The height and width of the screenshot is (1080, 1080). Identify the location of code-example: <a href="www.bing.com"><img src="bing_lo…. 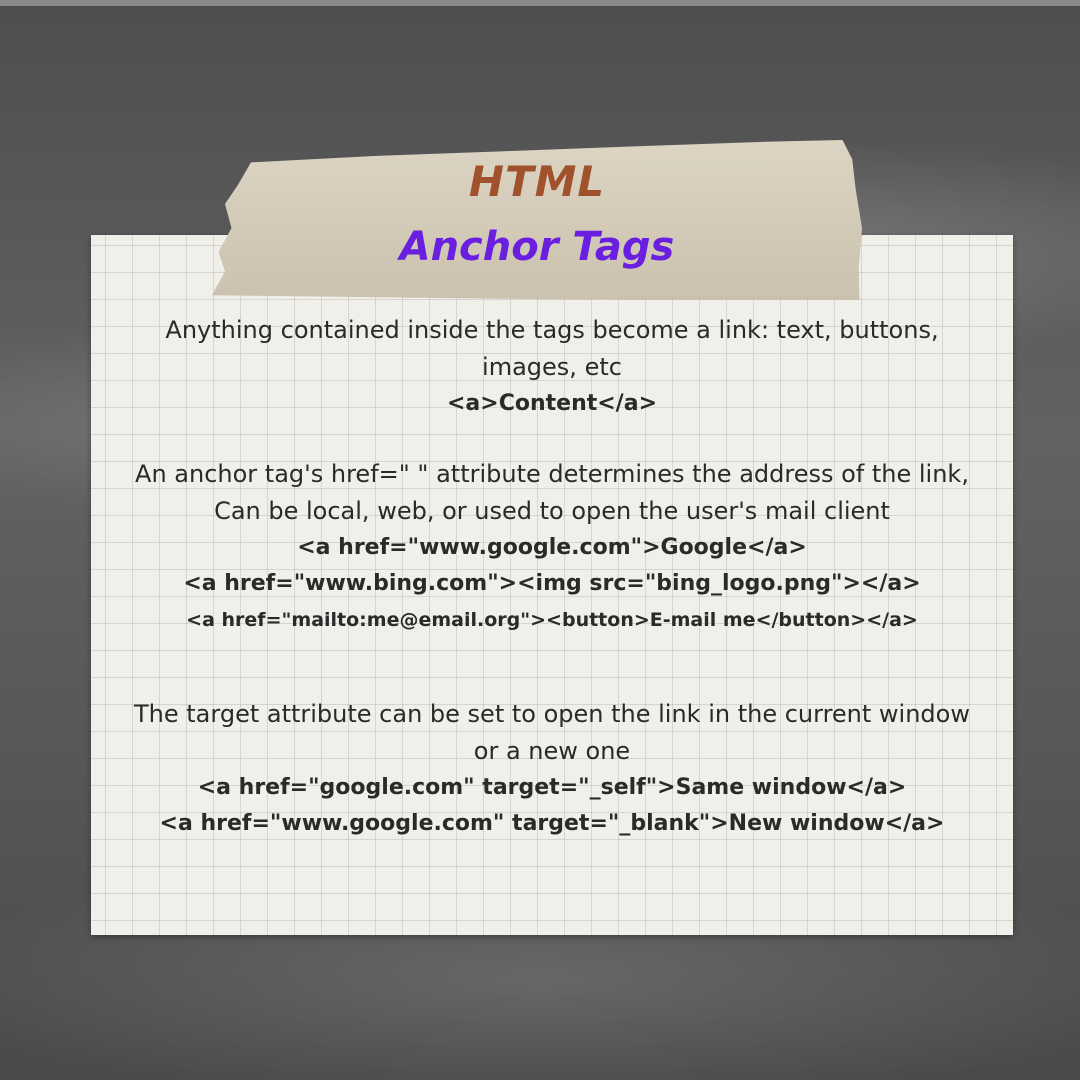
(552, 583).